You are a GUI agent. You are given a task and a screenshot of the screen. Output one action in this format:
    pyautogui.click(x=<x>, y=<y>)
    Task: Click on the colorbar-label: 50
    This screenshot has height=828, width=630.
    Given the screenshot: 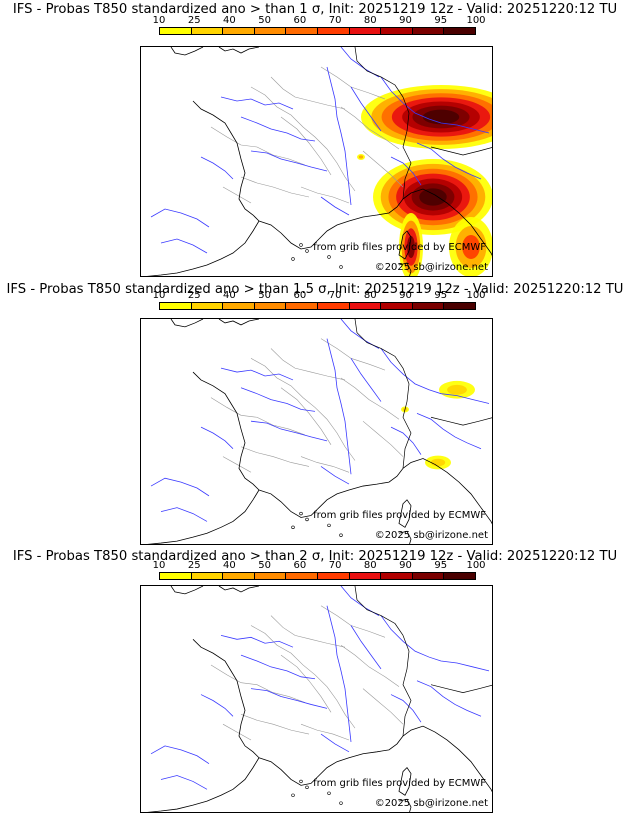 What is the action you would take?
    pyautogui.click(x=265, y=295)
    